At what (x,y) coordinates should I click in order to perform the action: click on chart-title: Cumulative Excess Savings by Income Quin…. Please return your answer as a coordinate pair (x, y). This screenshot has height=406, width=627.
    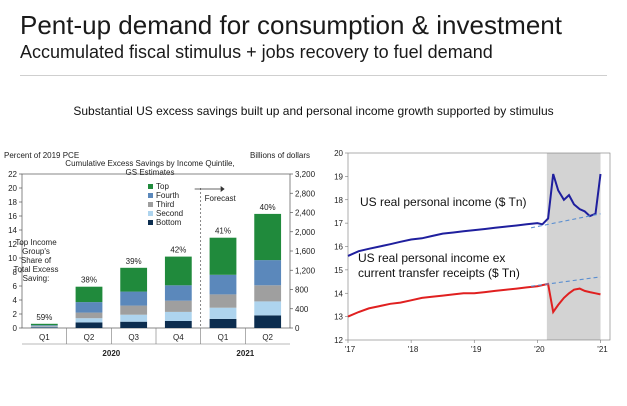
    Looking at the image, I should click on (149, 168).